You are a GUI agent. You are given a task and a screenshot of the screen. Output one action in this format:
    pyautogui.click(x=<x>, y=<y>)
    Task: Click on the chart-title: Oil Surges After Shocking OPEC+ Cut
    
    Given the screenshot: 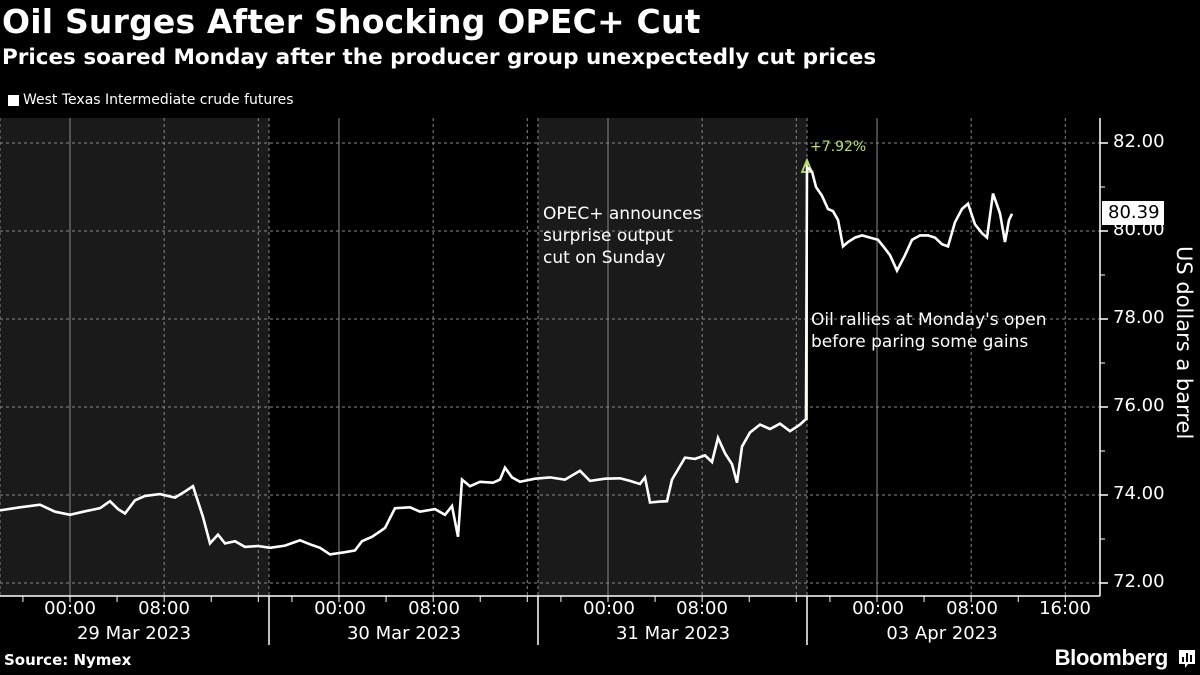 What is the action you would take?
    pyautogui.click(x=351, y=21)
    